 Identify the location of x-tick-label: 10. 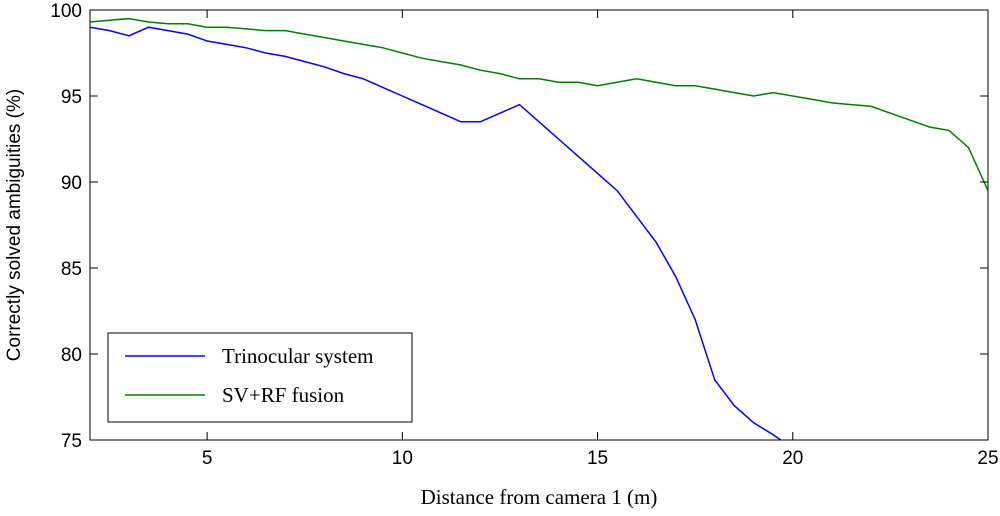
(402, 458).